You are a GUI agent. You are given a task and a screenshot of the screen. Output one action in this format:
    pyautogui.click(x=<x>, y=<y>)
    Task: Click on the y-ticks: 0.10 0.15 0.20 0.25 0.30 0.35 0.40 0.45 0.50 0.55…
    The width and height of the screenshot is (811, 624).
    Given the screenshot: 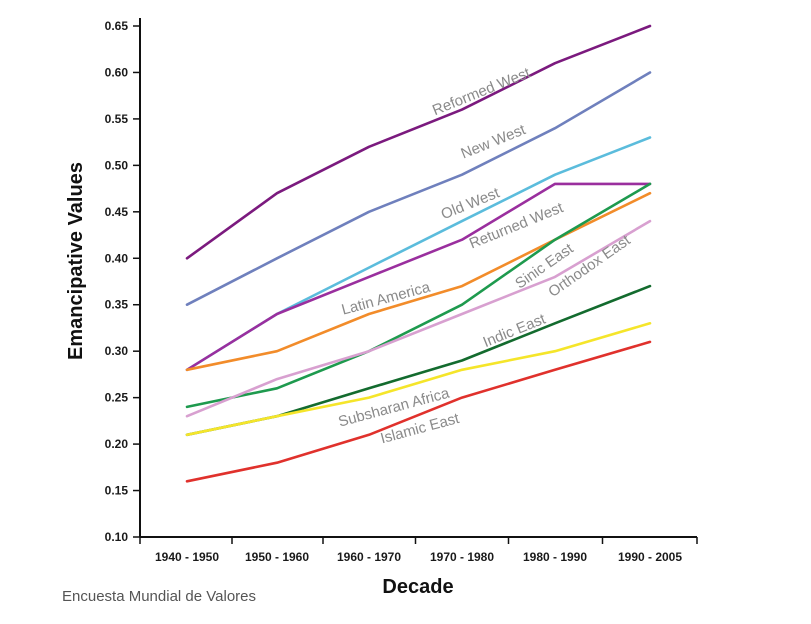 What is the action you would take?
    pyautogui.click(x=122, y=281)
    